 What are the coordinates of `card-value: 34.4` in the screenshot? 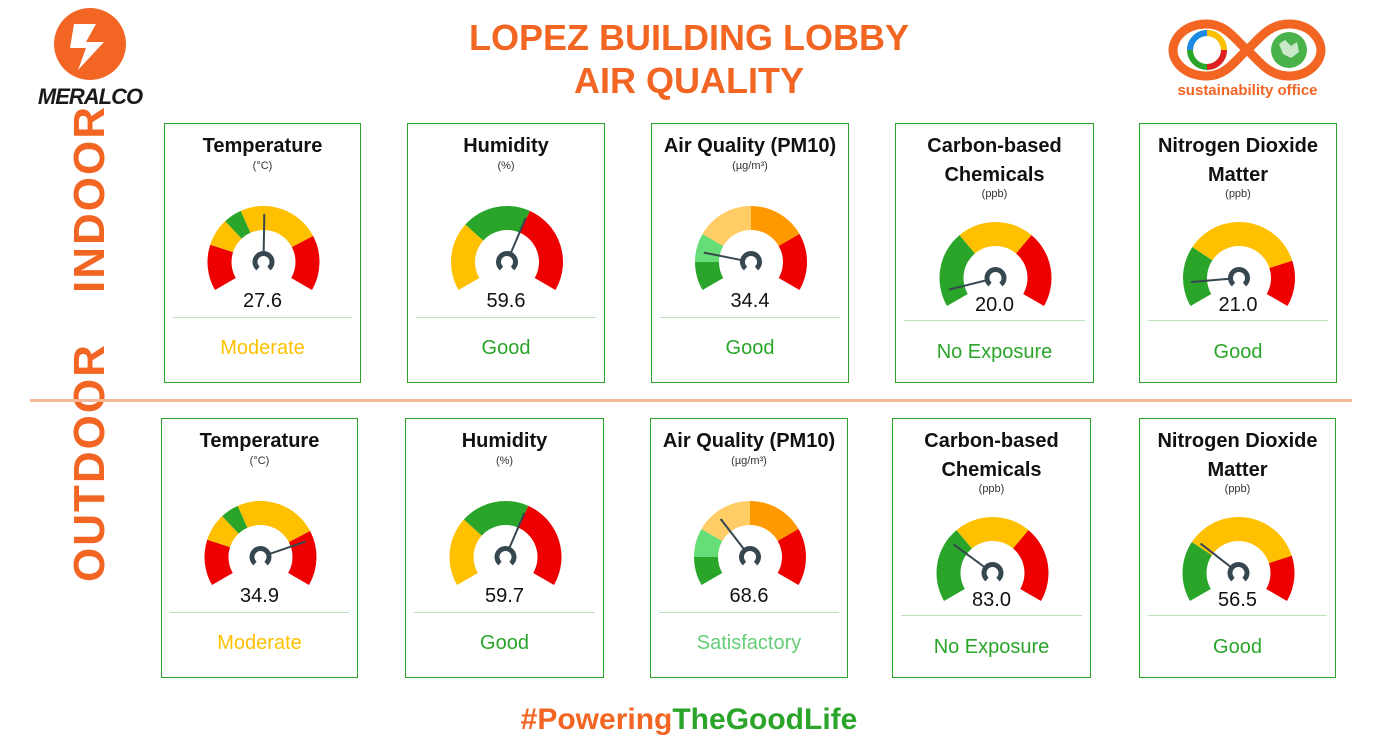 It's located at (750, 301).